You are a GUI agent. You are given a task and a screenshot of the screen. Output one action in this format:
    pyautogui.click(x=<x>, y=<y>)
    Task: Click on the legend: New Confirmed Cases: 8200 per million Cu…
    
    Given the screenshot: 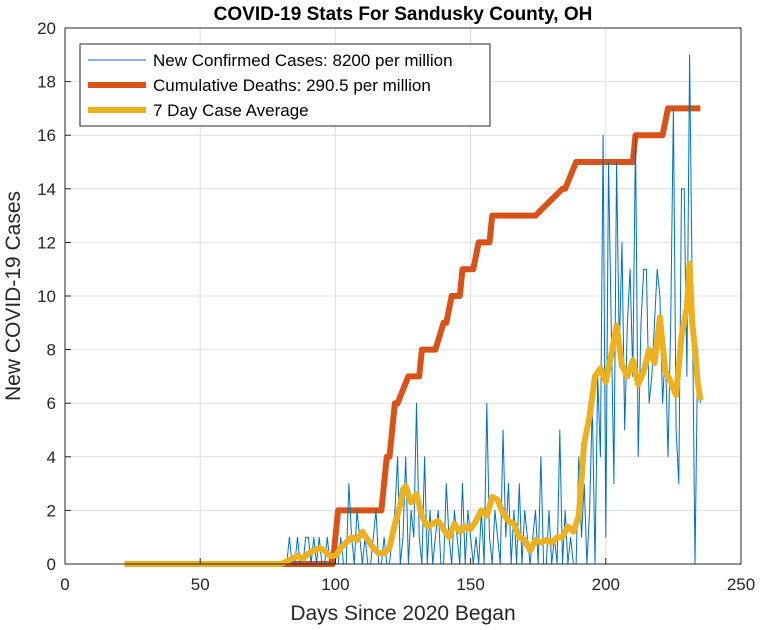 What is the action you would take?
    pyautogui.click(x=285, y=85)
    